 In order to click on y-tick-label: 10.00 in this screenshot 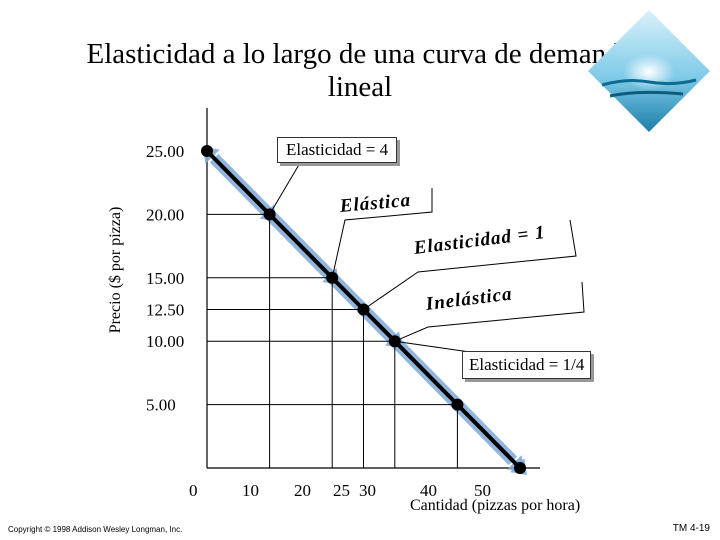, I will do `click(165, 341)`.